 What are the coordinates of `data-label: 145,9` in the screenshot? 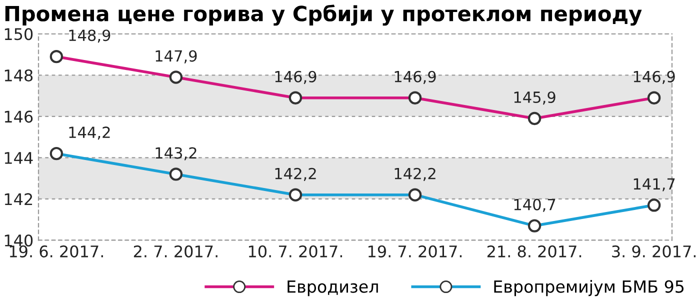 It's located at (535, 98).